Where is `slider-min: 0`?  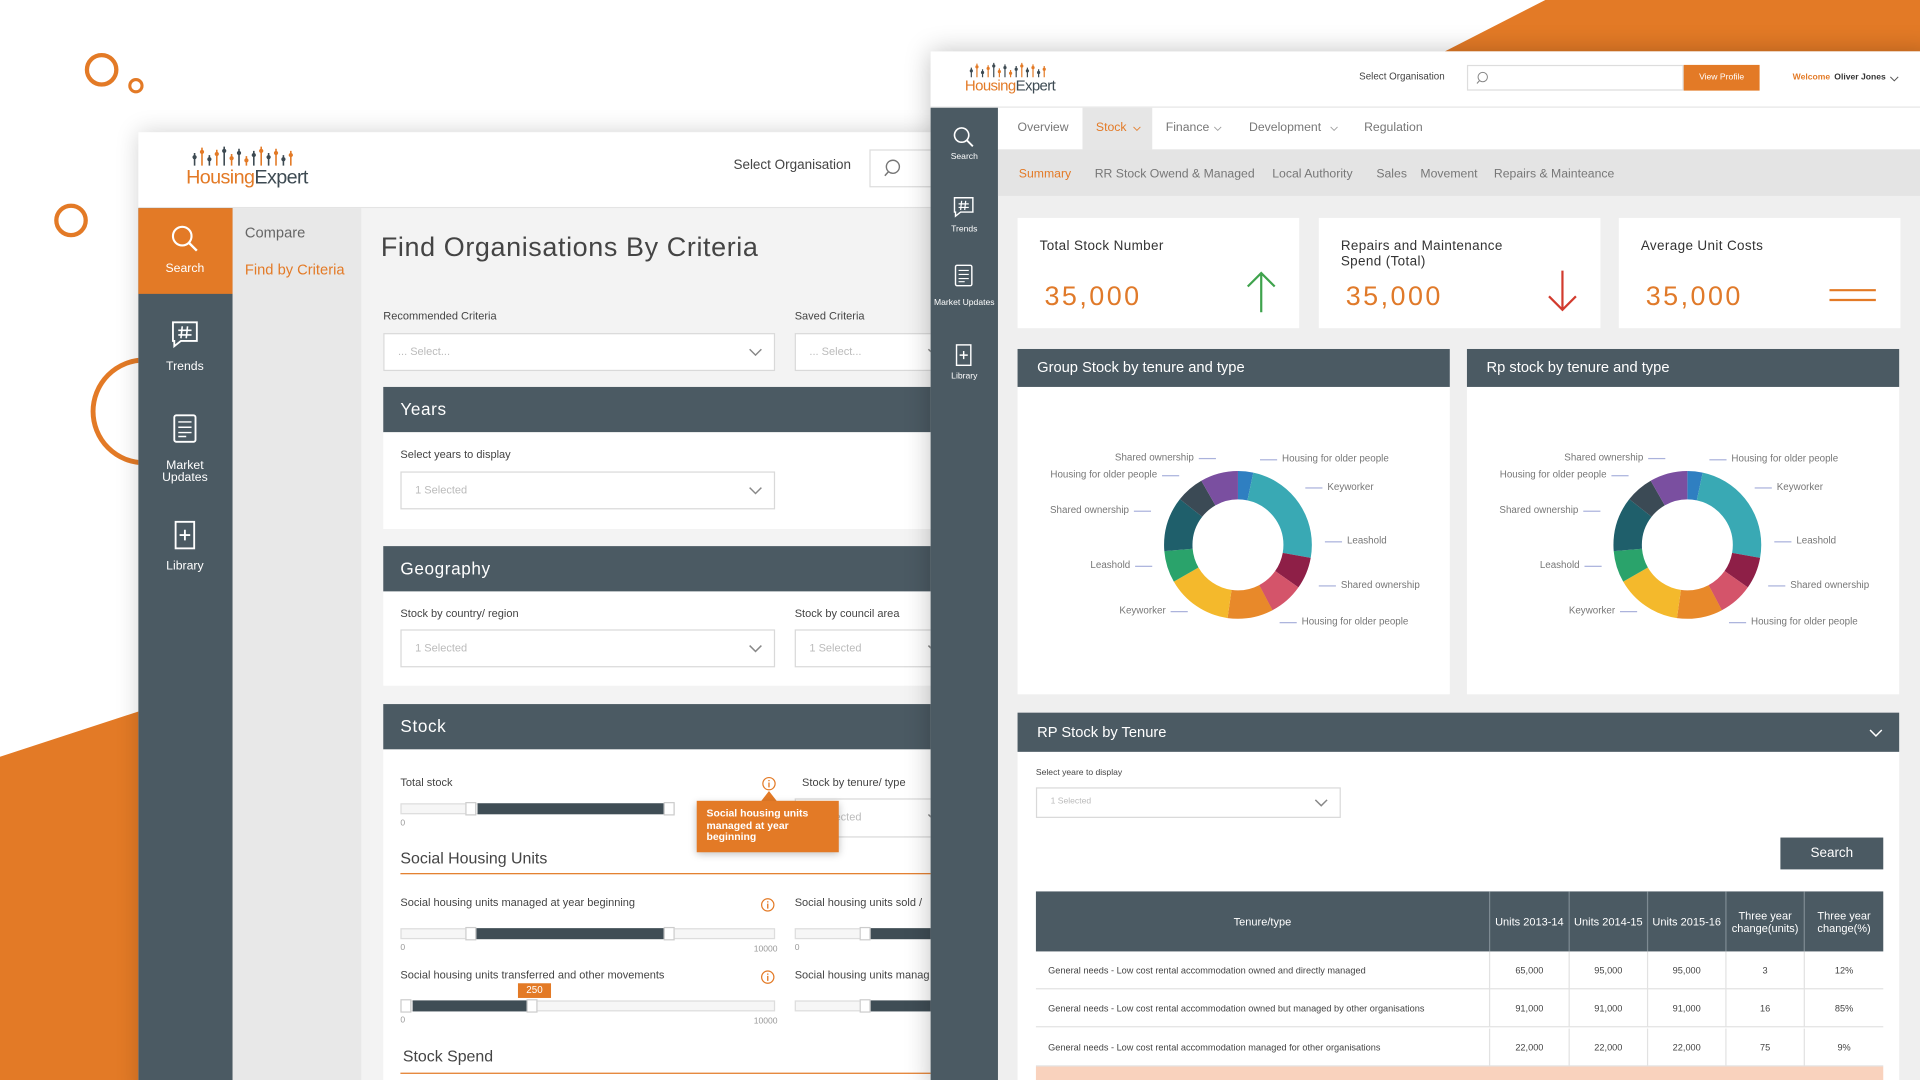
slider-min: 0 is located at coordinates (403, 1020).